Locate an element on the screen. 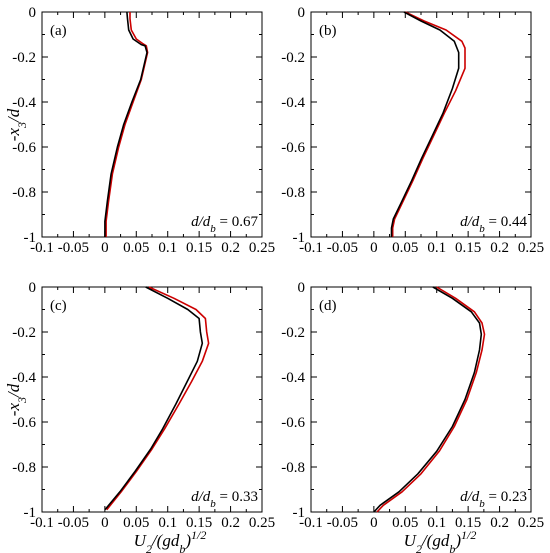 This screenshot has width=550, height=553. ratio-annotation: d/db = 0.33 is located at coordinates (224, 499).